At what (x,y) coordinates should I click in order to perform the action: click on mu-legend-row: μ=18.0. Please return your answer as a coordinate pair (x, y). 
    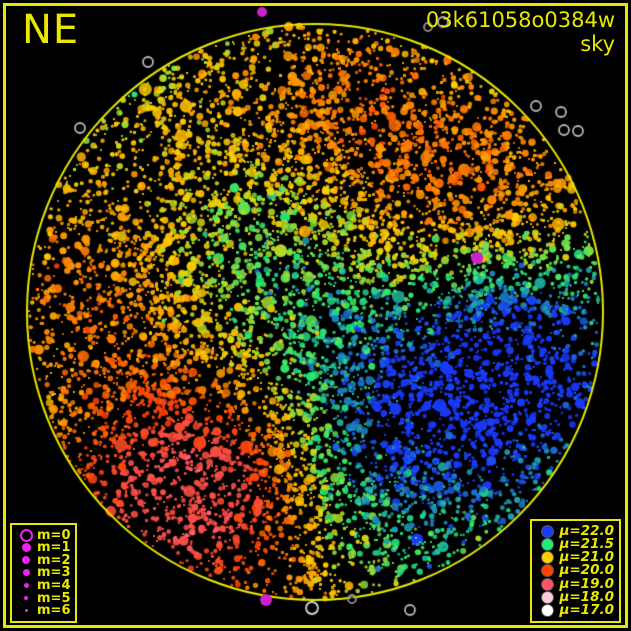
    Looking at the image, I should click on (575, 596).